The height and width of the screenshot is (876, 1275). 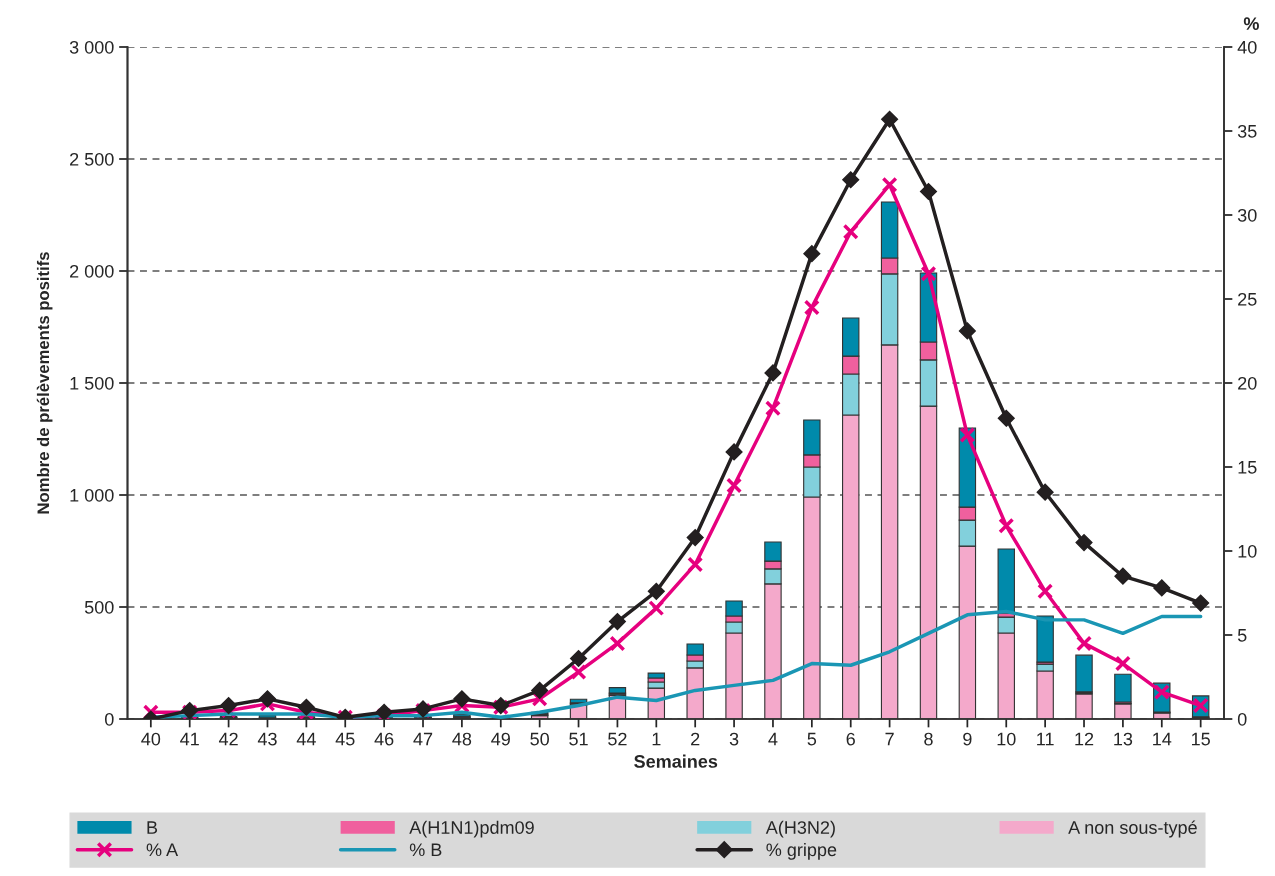 I want to click on y-tick-label: 500, so click(x=99, y=607).